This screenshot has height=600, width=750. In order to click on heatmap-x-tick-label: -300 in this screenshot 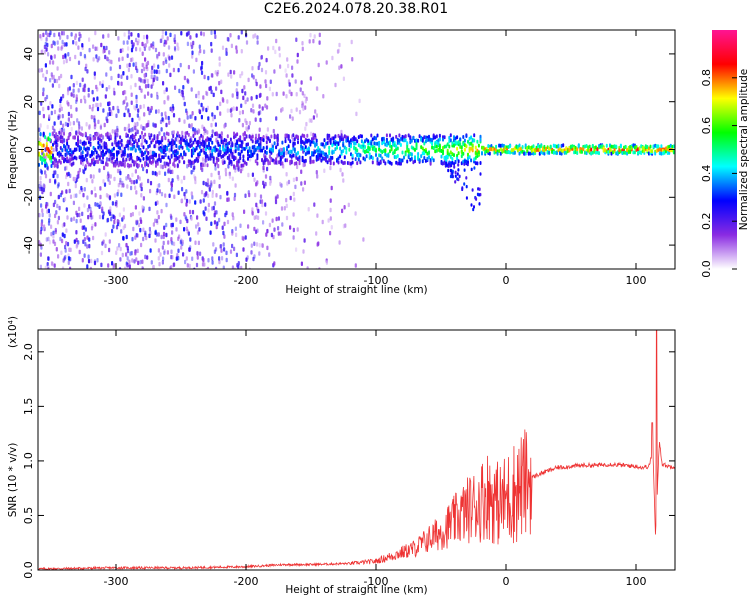, I will do `click(116, 280)`.